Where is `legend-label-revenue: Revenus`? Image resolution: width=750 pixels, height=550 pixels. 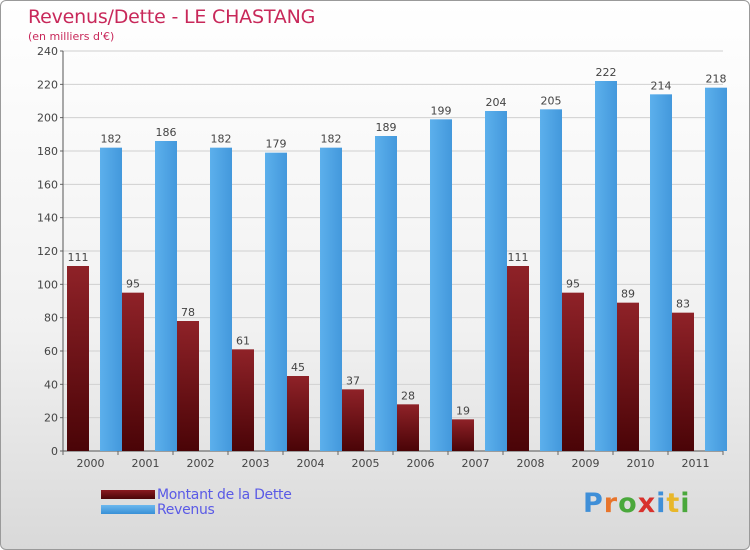 legend-label-revenue: Revenus is located at coordinates (186, 510).